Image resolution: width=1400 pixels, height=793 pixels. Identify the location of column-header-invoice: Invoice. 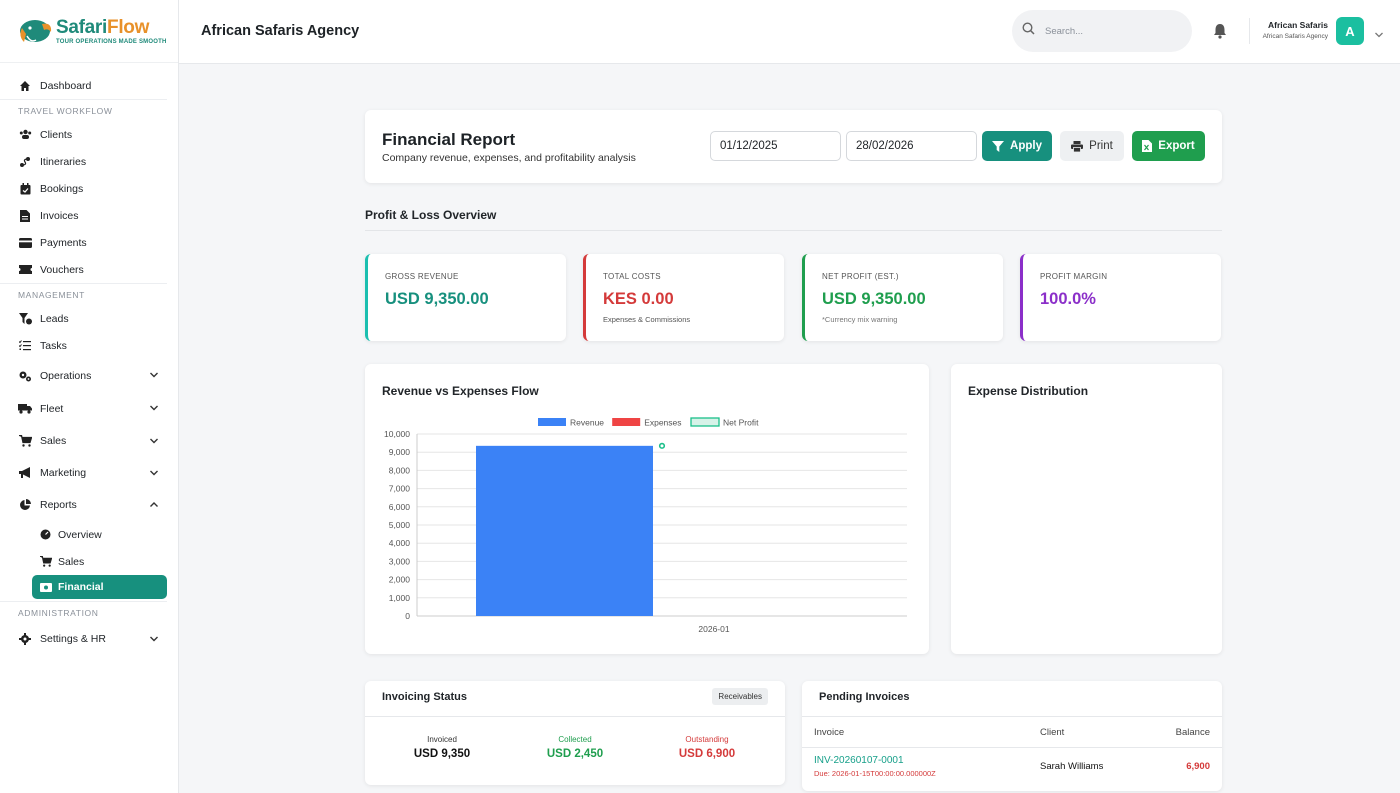
(829, 732).